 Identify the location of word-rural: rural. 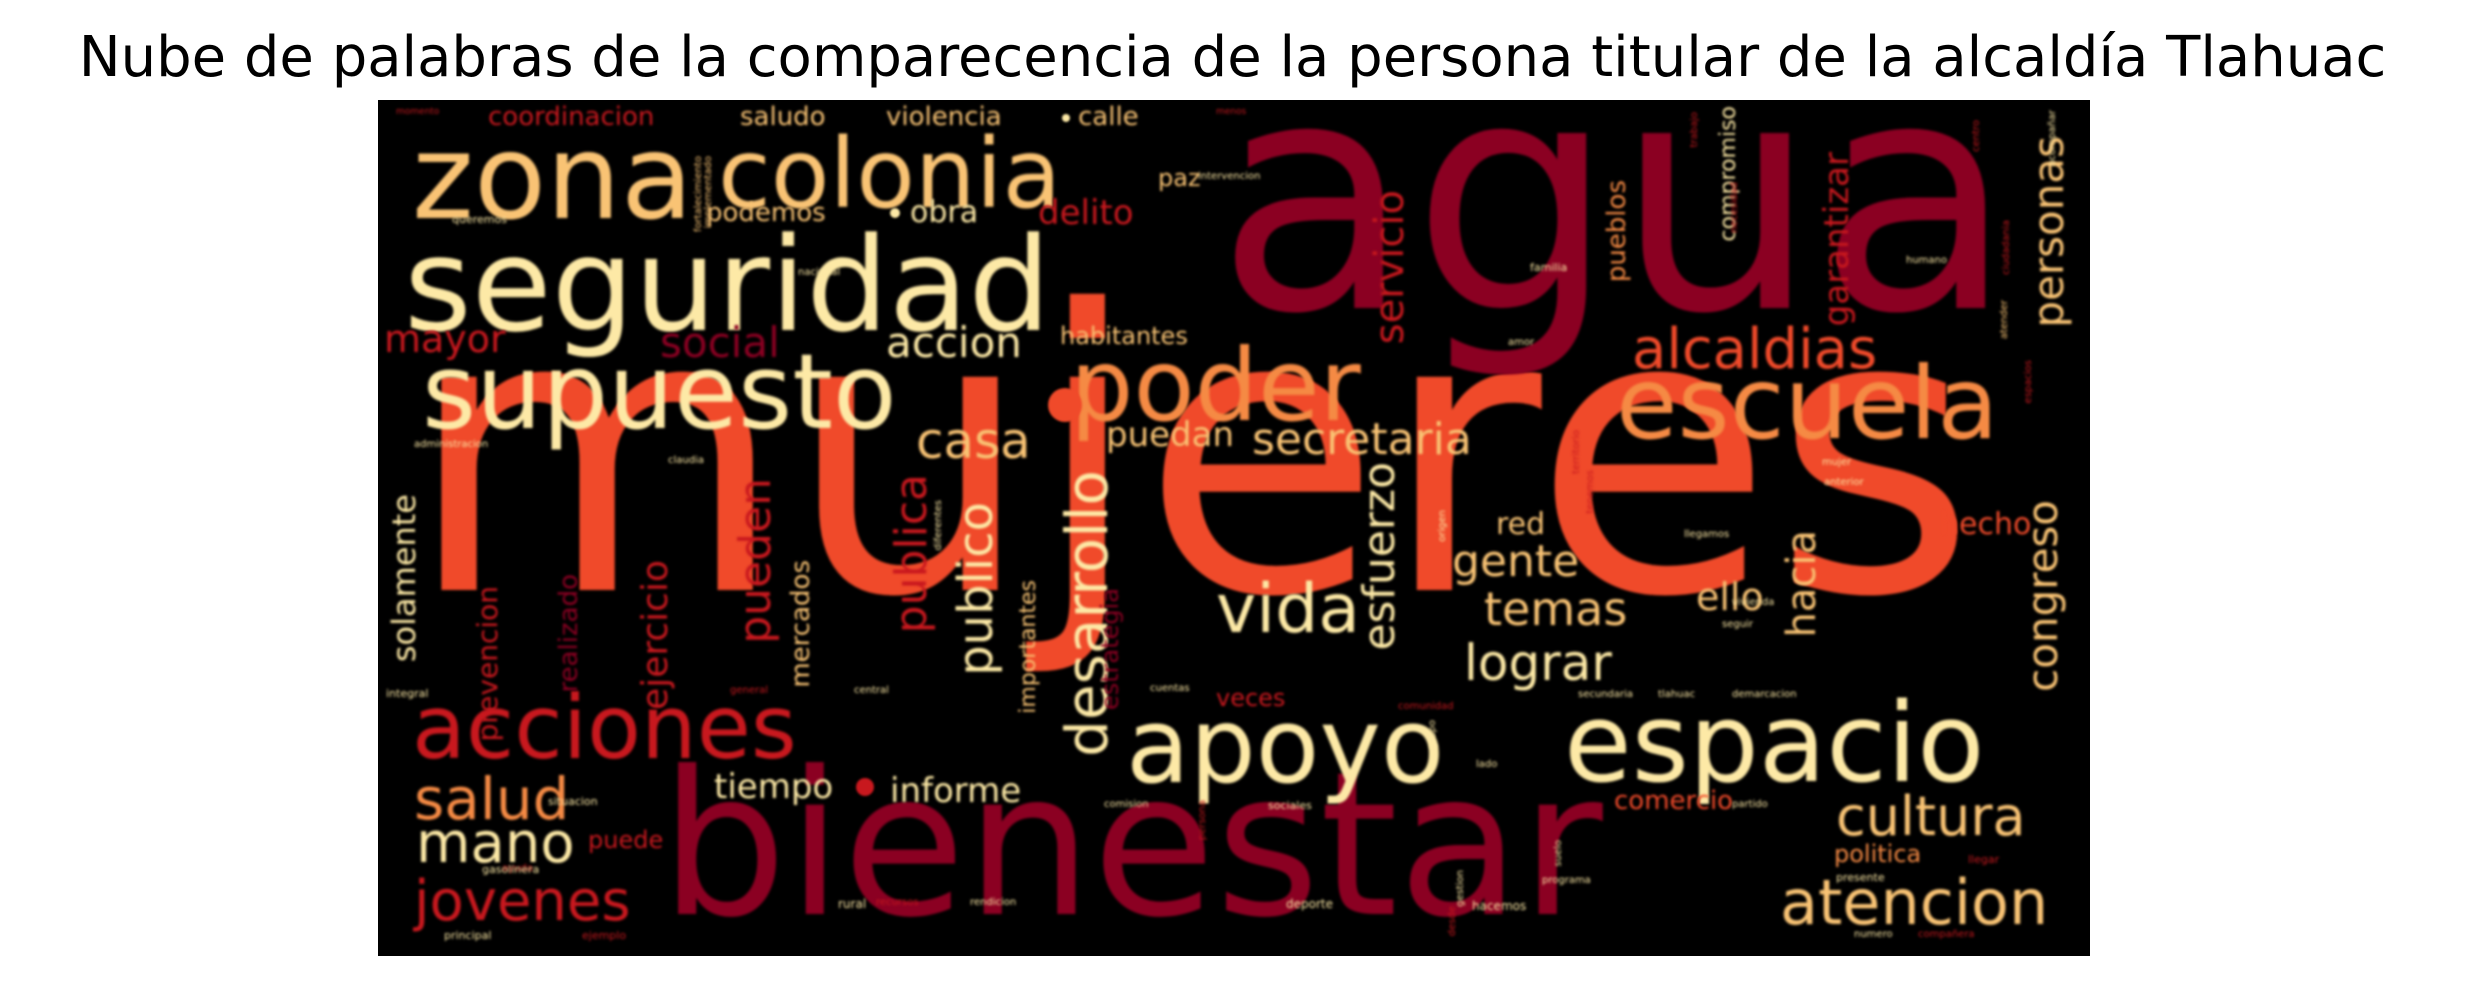
(852, 904).